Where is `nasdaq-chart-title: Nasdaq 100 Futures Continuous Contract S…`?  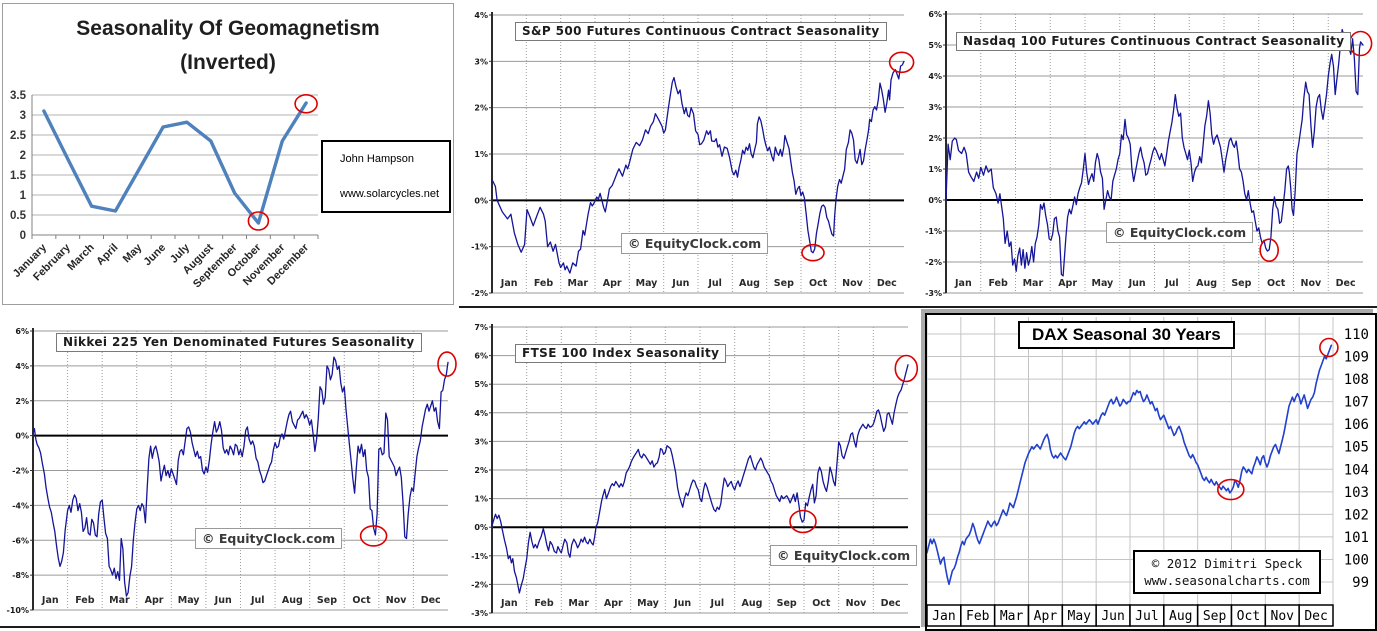 nasdaq-chart-title: Nasdaq 100 Futures Continuous Contract S… is located at coordinates (1154, 41).